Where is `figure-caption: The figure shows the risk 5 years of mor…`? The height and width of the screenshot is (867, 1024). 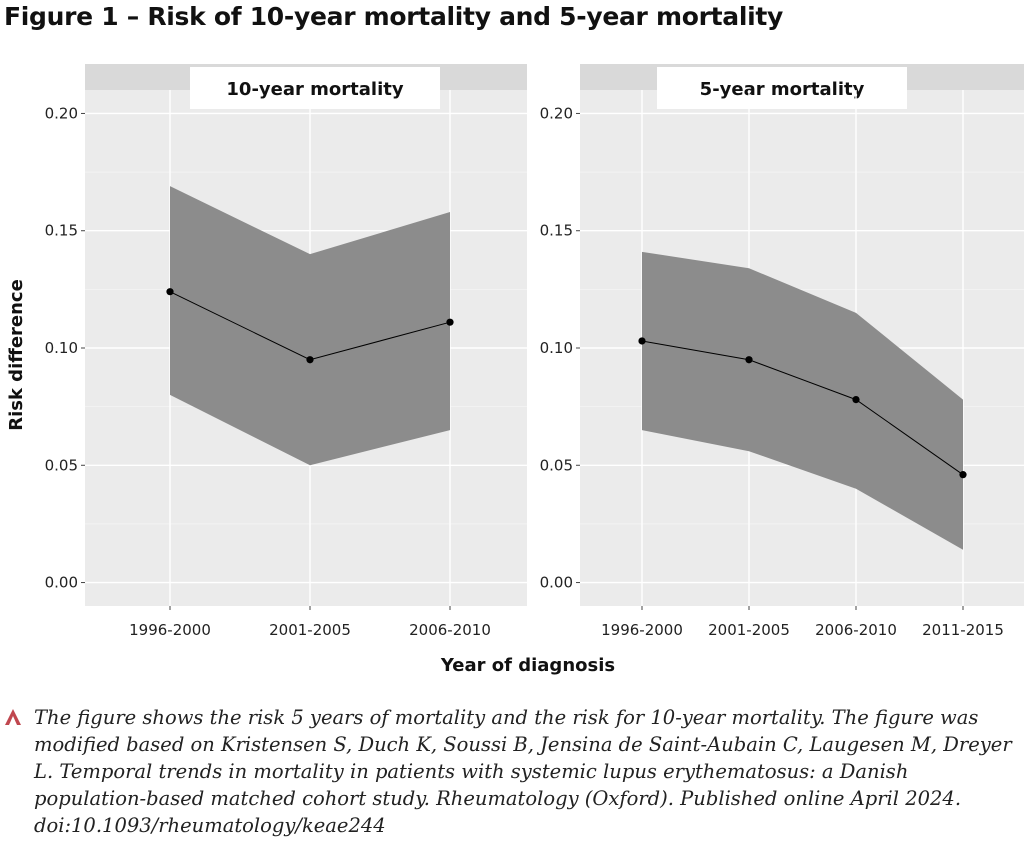 figure-caption: The figure shows the risk 5 years of mor… is located at coordinates (523, 771).